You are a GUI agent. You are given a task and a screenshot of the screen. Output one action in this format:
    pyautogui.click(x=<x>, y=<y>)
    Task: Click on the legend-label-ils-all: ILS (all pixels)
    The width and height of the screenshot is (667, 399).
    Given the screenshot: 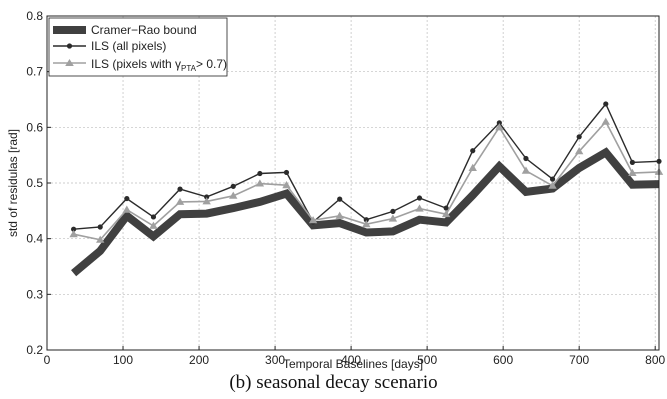 What is the action you would take?
    pyautogui.click(x=128, y=46)
    